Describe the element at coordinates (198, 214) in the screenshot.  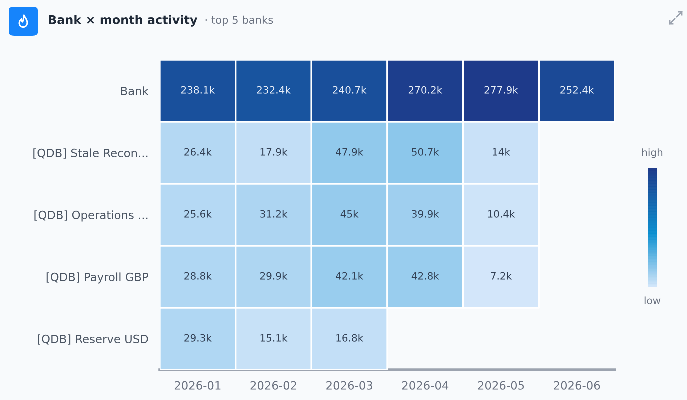
I see `data-label: 25.6k` at that location.